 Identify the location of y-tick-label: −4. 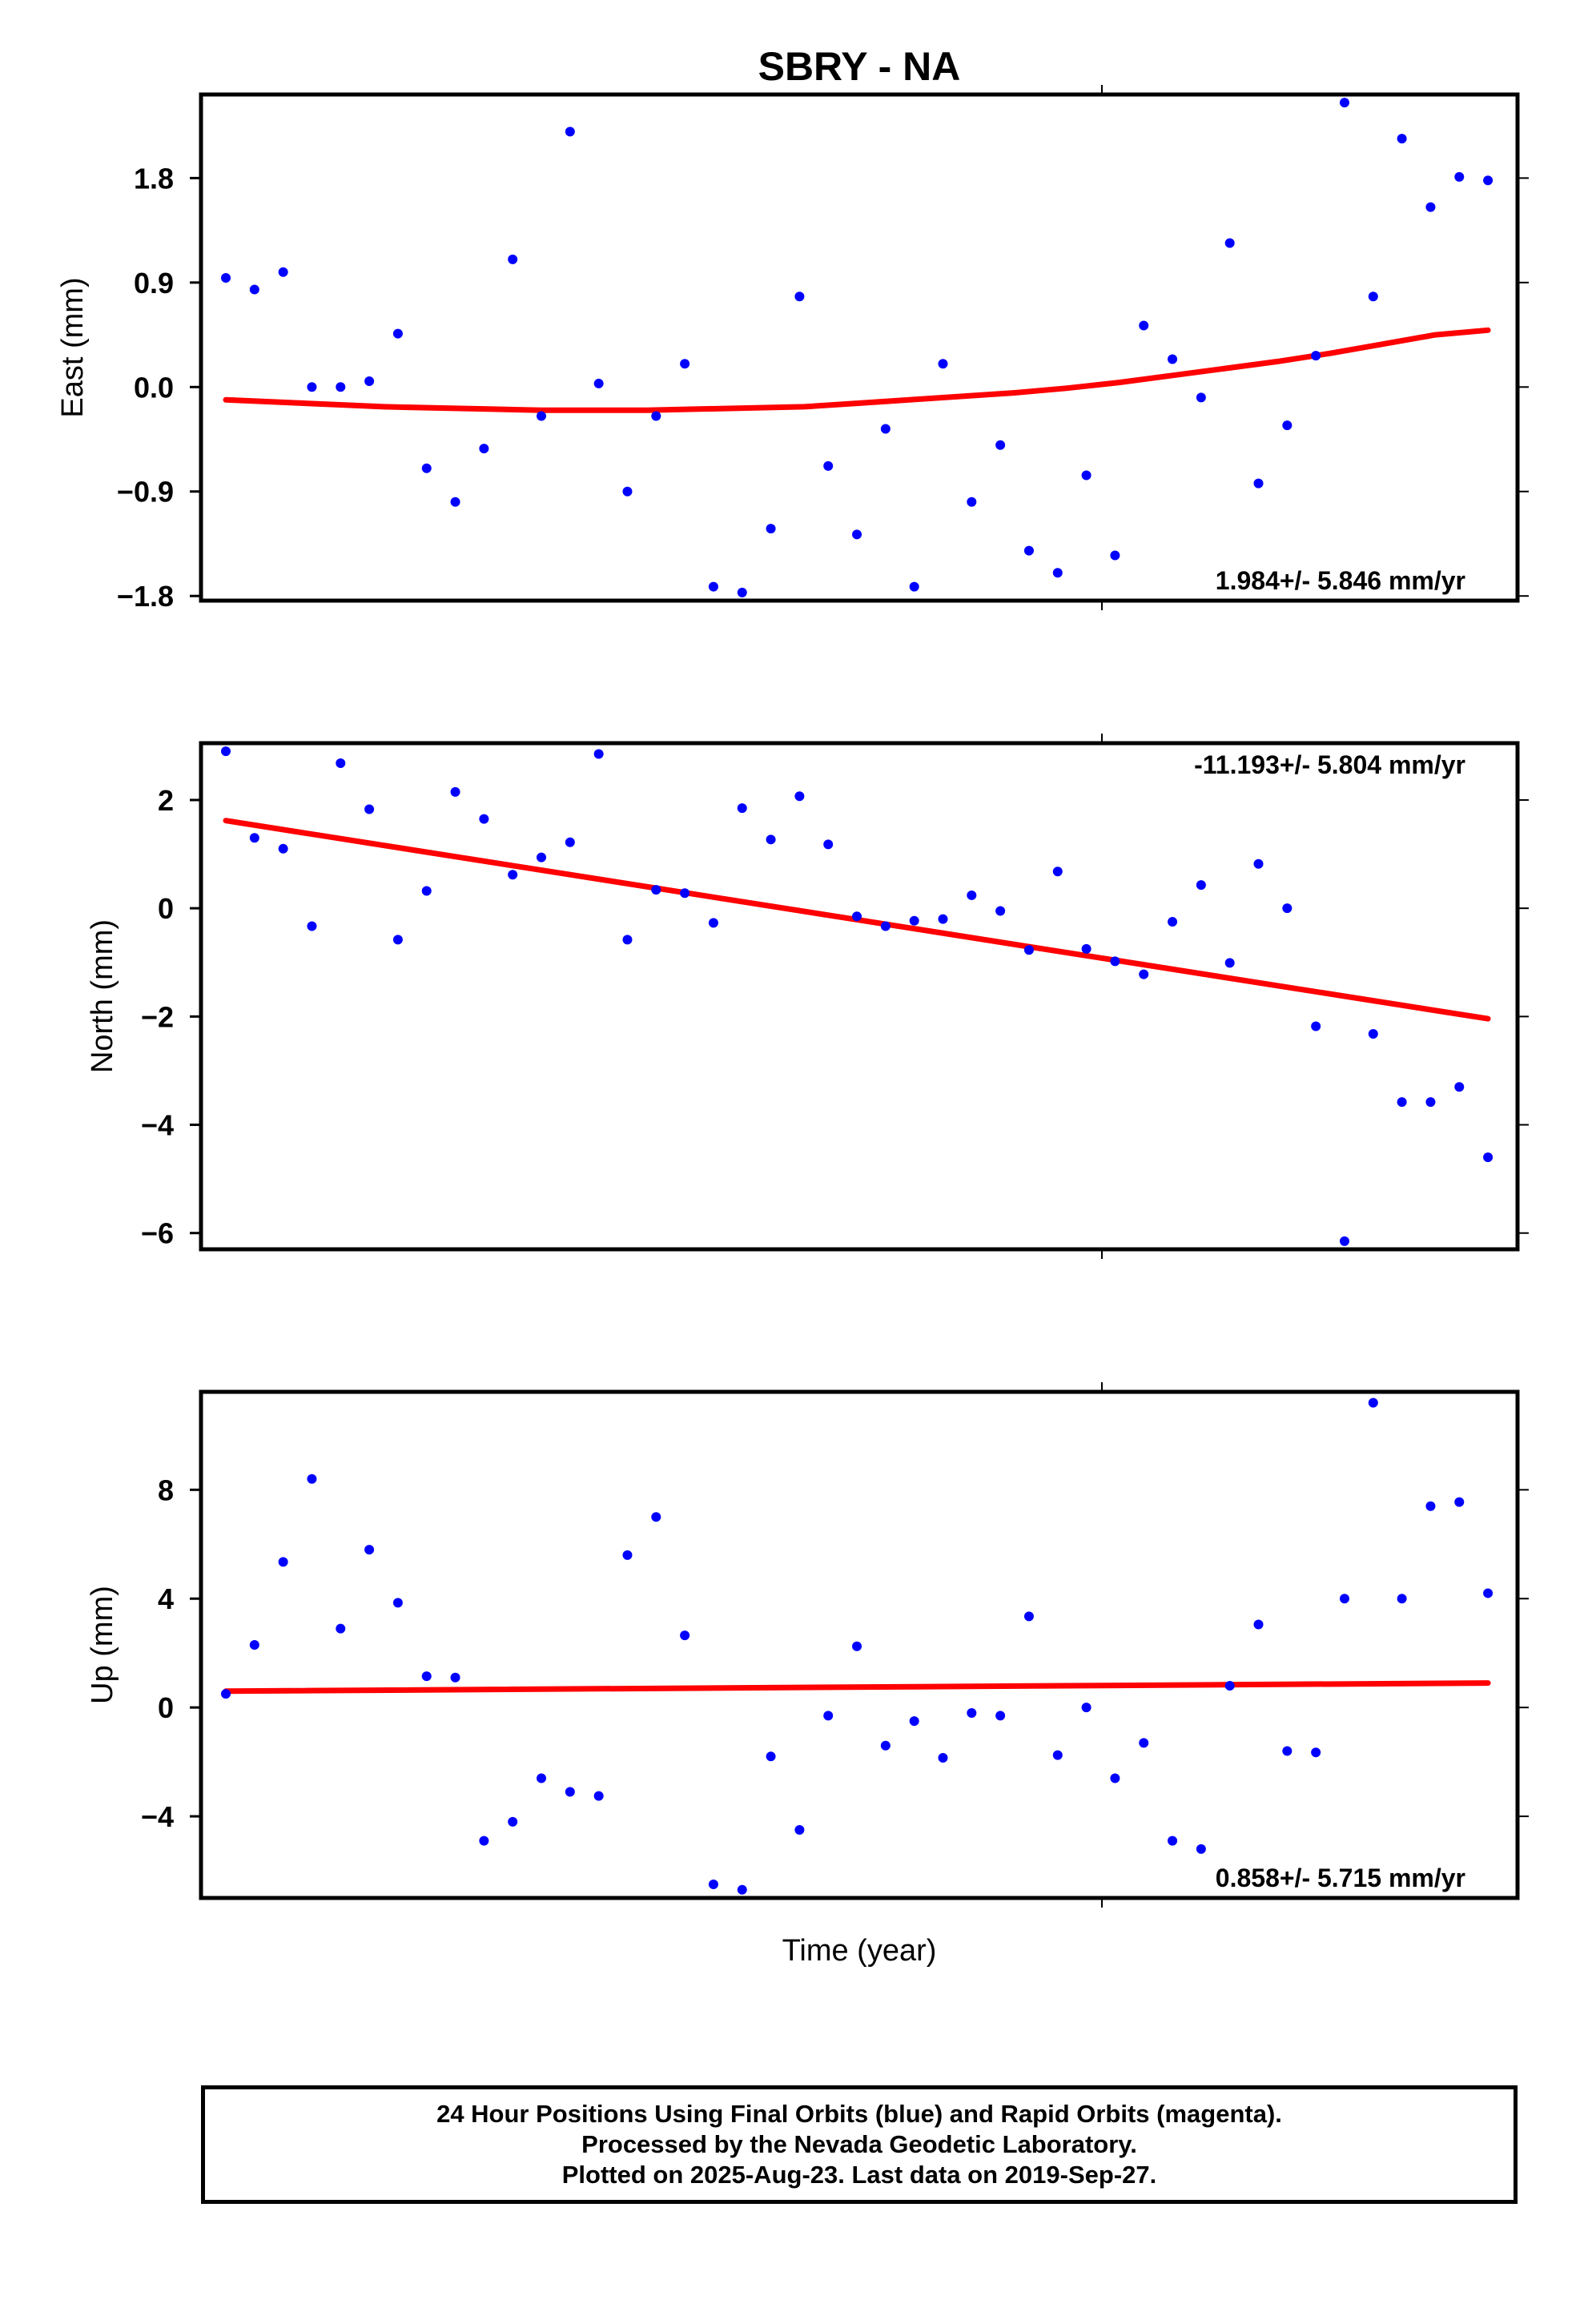
(158, 1817).